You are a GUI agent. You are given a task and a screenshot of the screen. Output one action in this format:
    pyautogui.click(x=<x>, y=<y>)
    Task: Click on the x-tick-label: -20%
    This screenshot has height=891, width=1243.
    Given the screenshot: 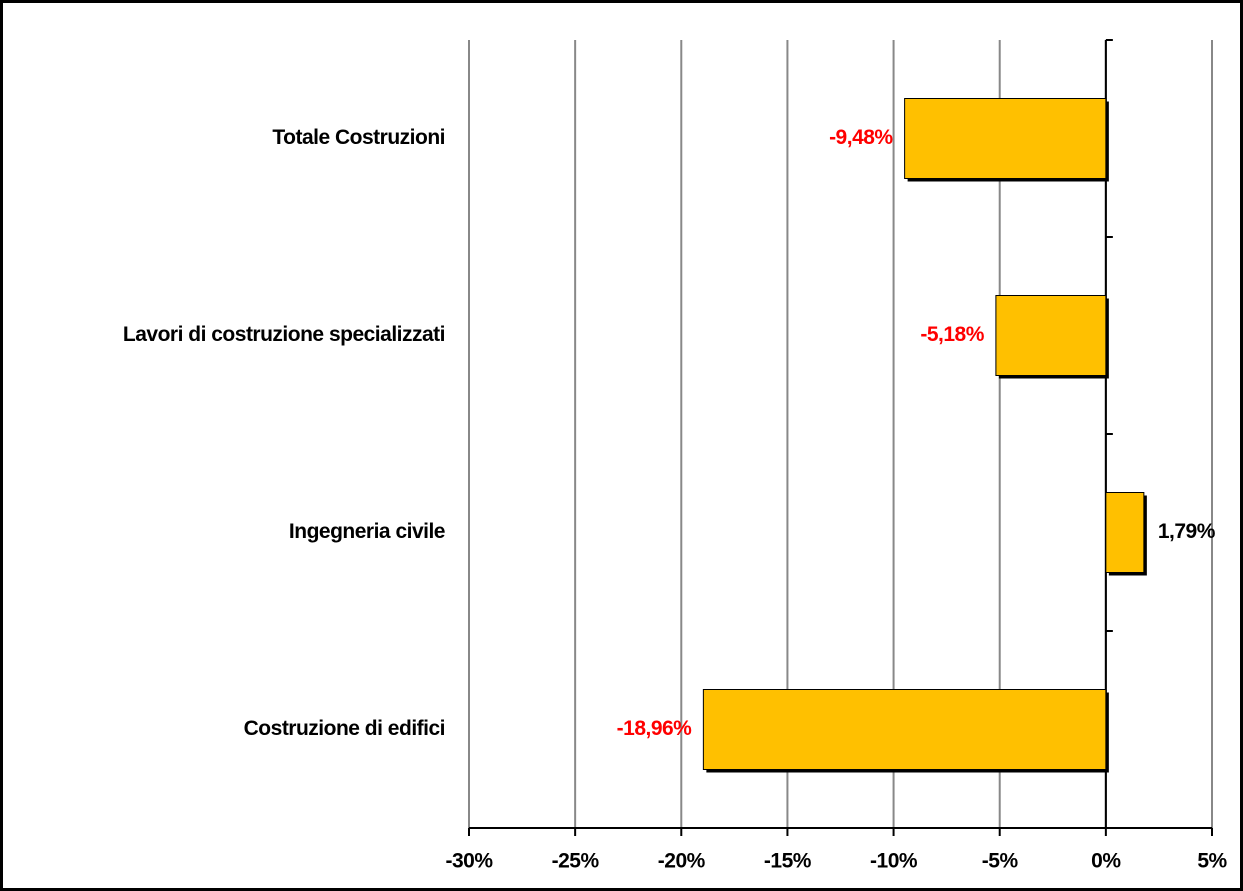 What is the action you would take?
    pyautogui.click(x=682, y=861)
    